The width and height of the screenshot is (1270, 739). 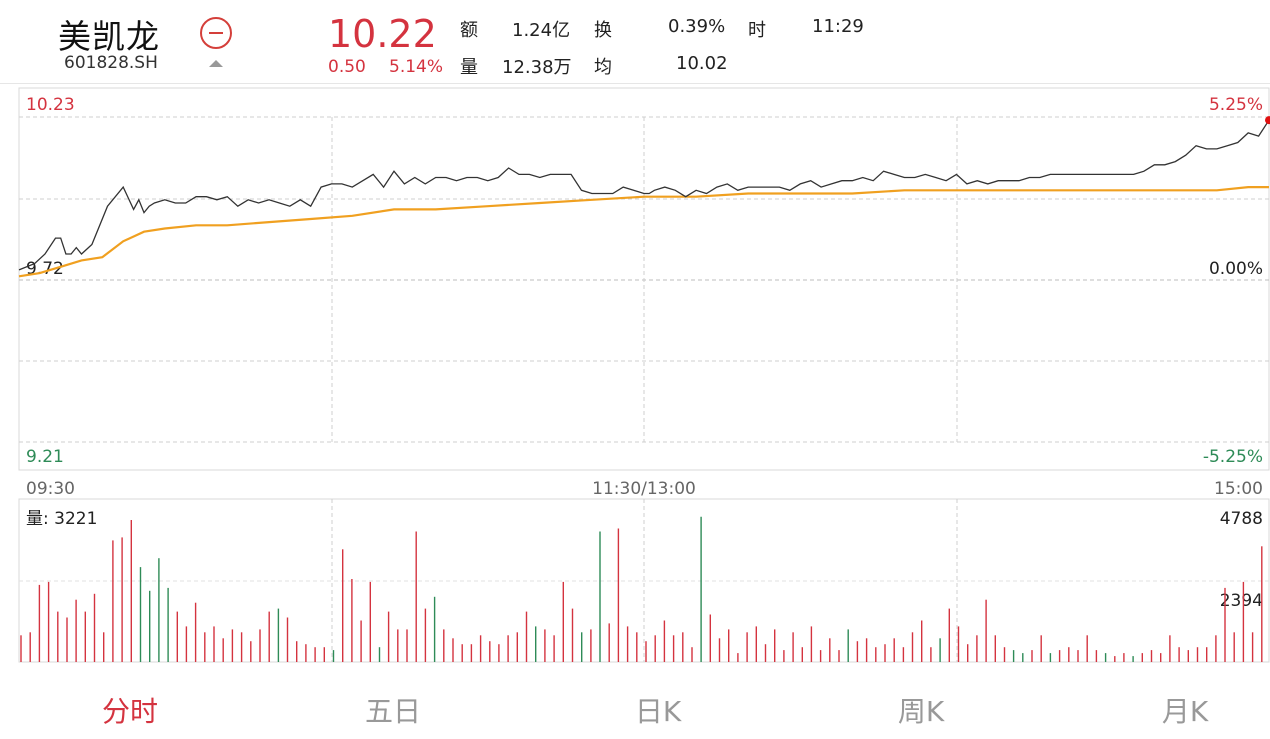 What do you see at coordinates (603, 30) in the screenshot?
I see `turnover-label: 换` at bounding box center [603, 30].